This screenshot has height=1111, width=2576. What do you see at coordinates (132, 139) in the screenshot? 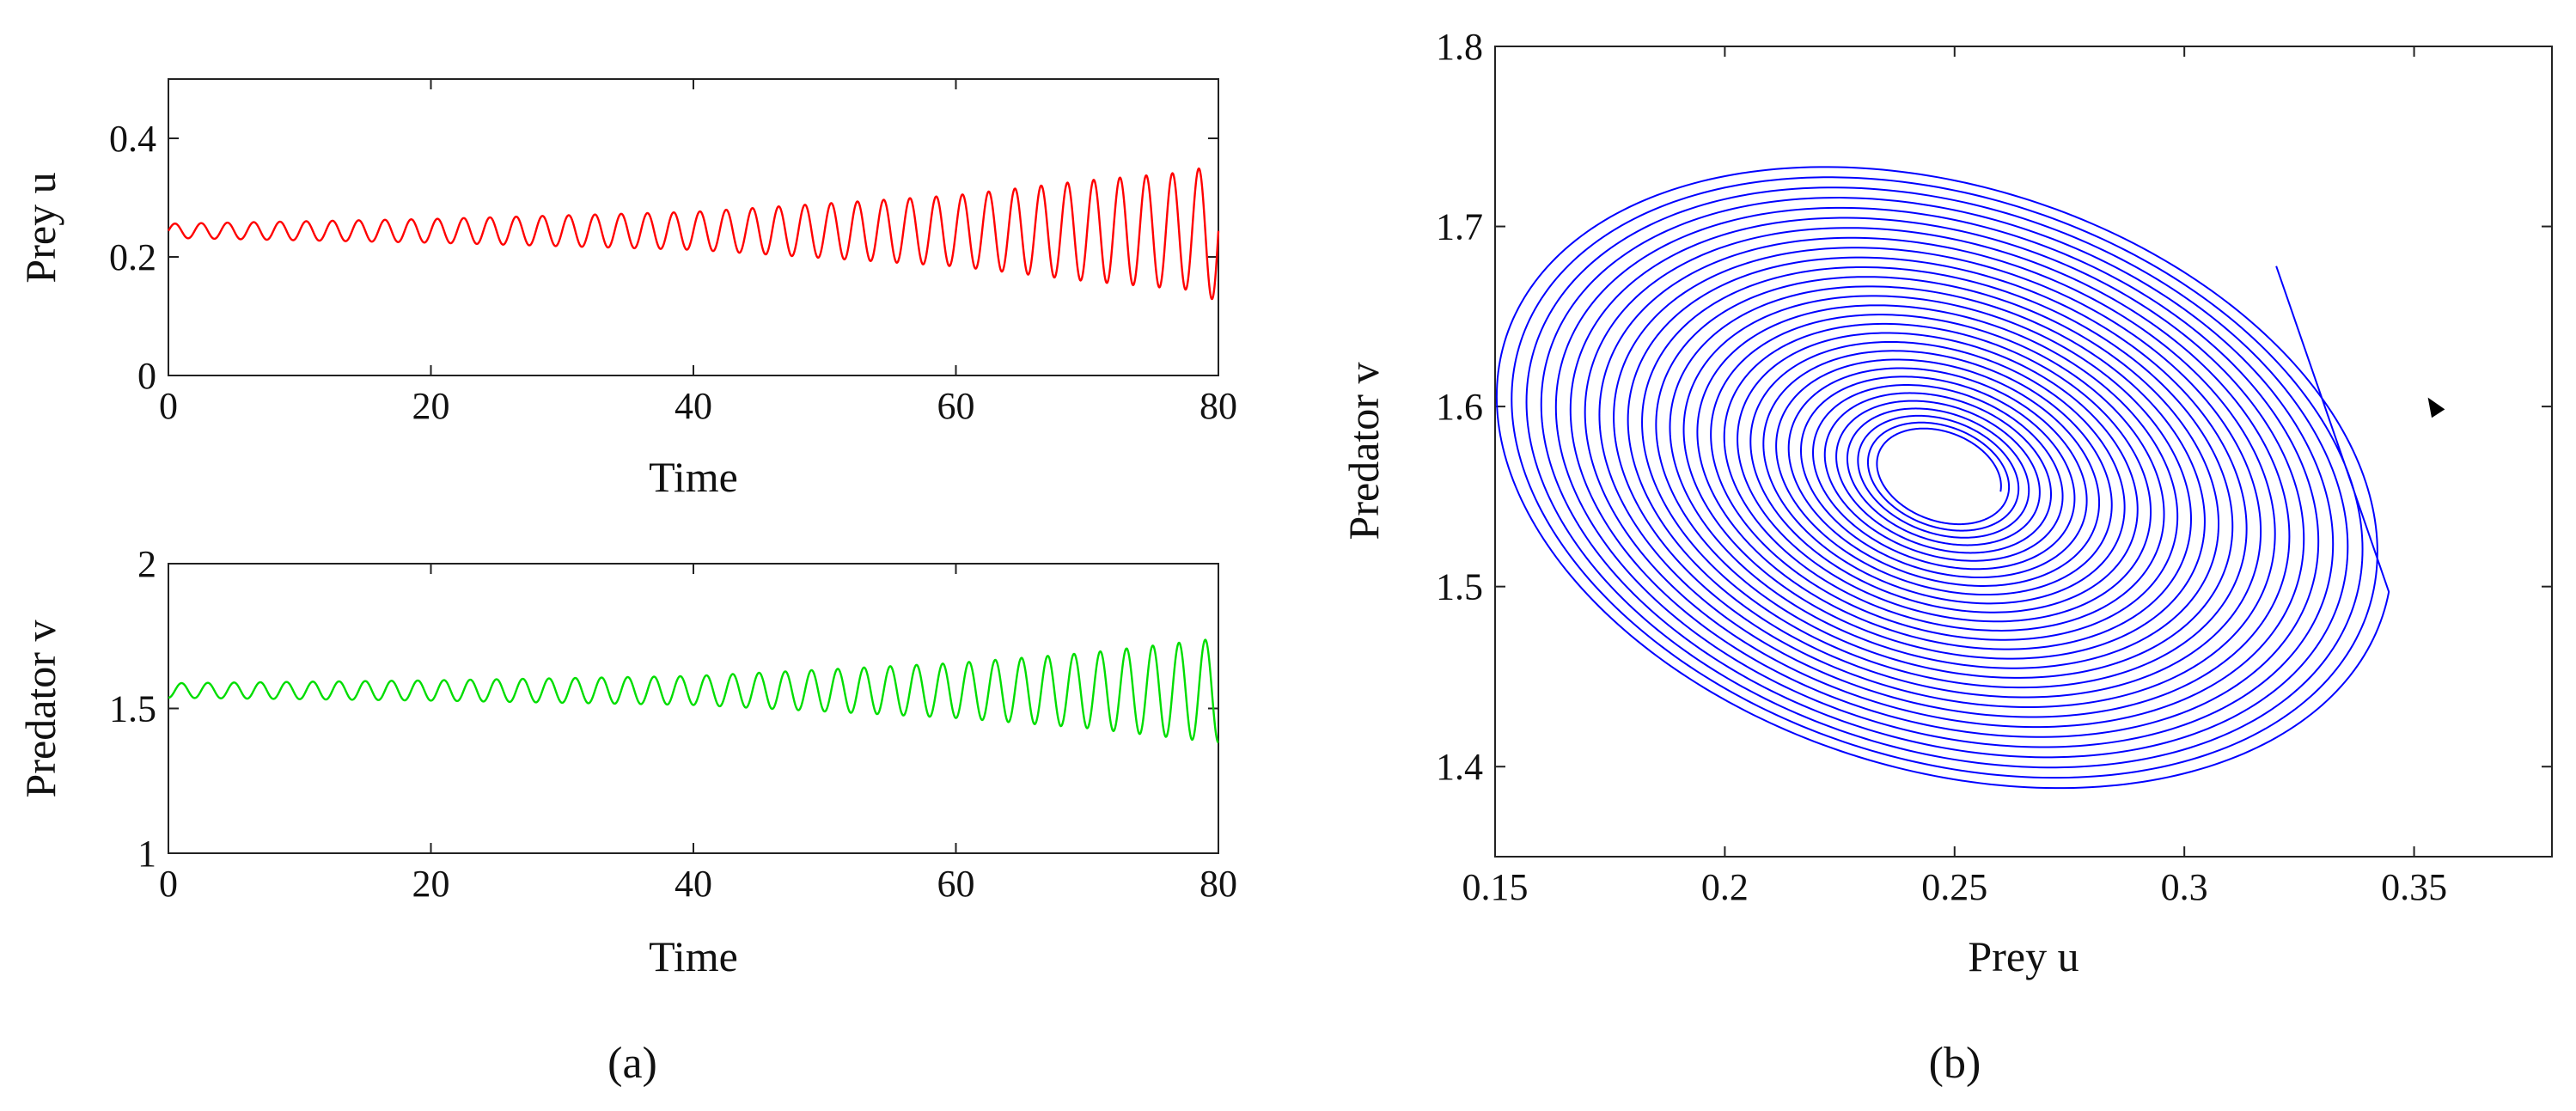
I see `prey-ytick-label: 0.4` at bounding box center [132, 139].